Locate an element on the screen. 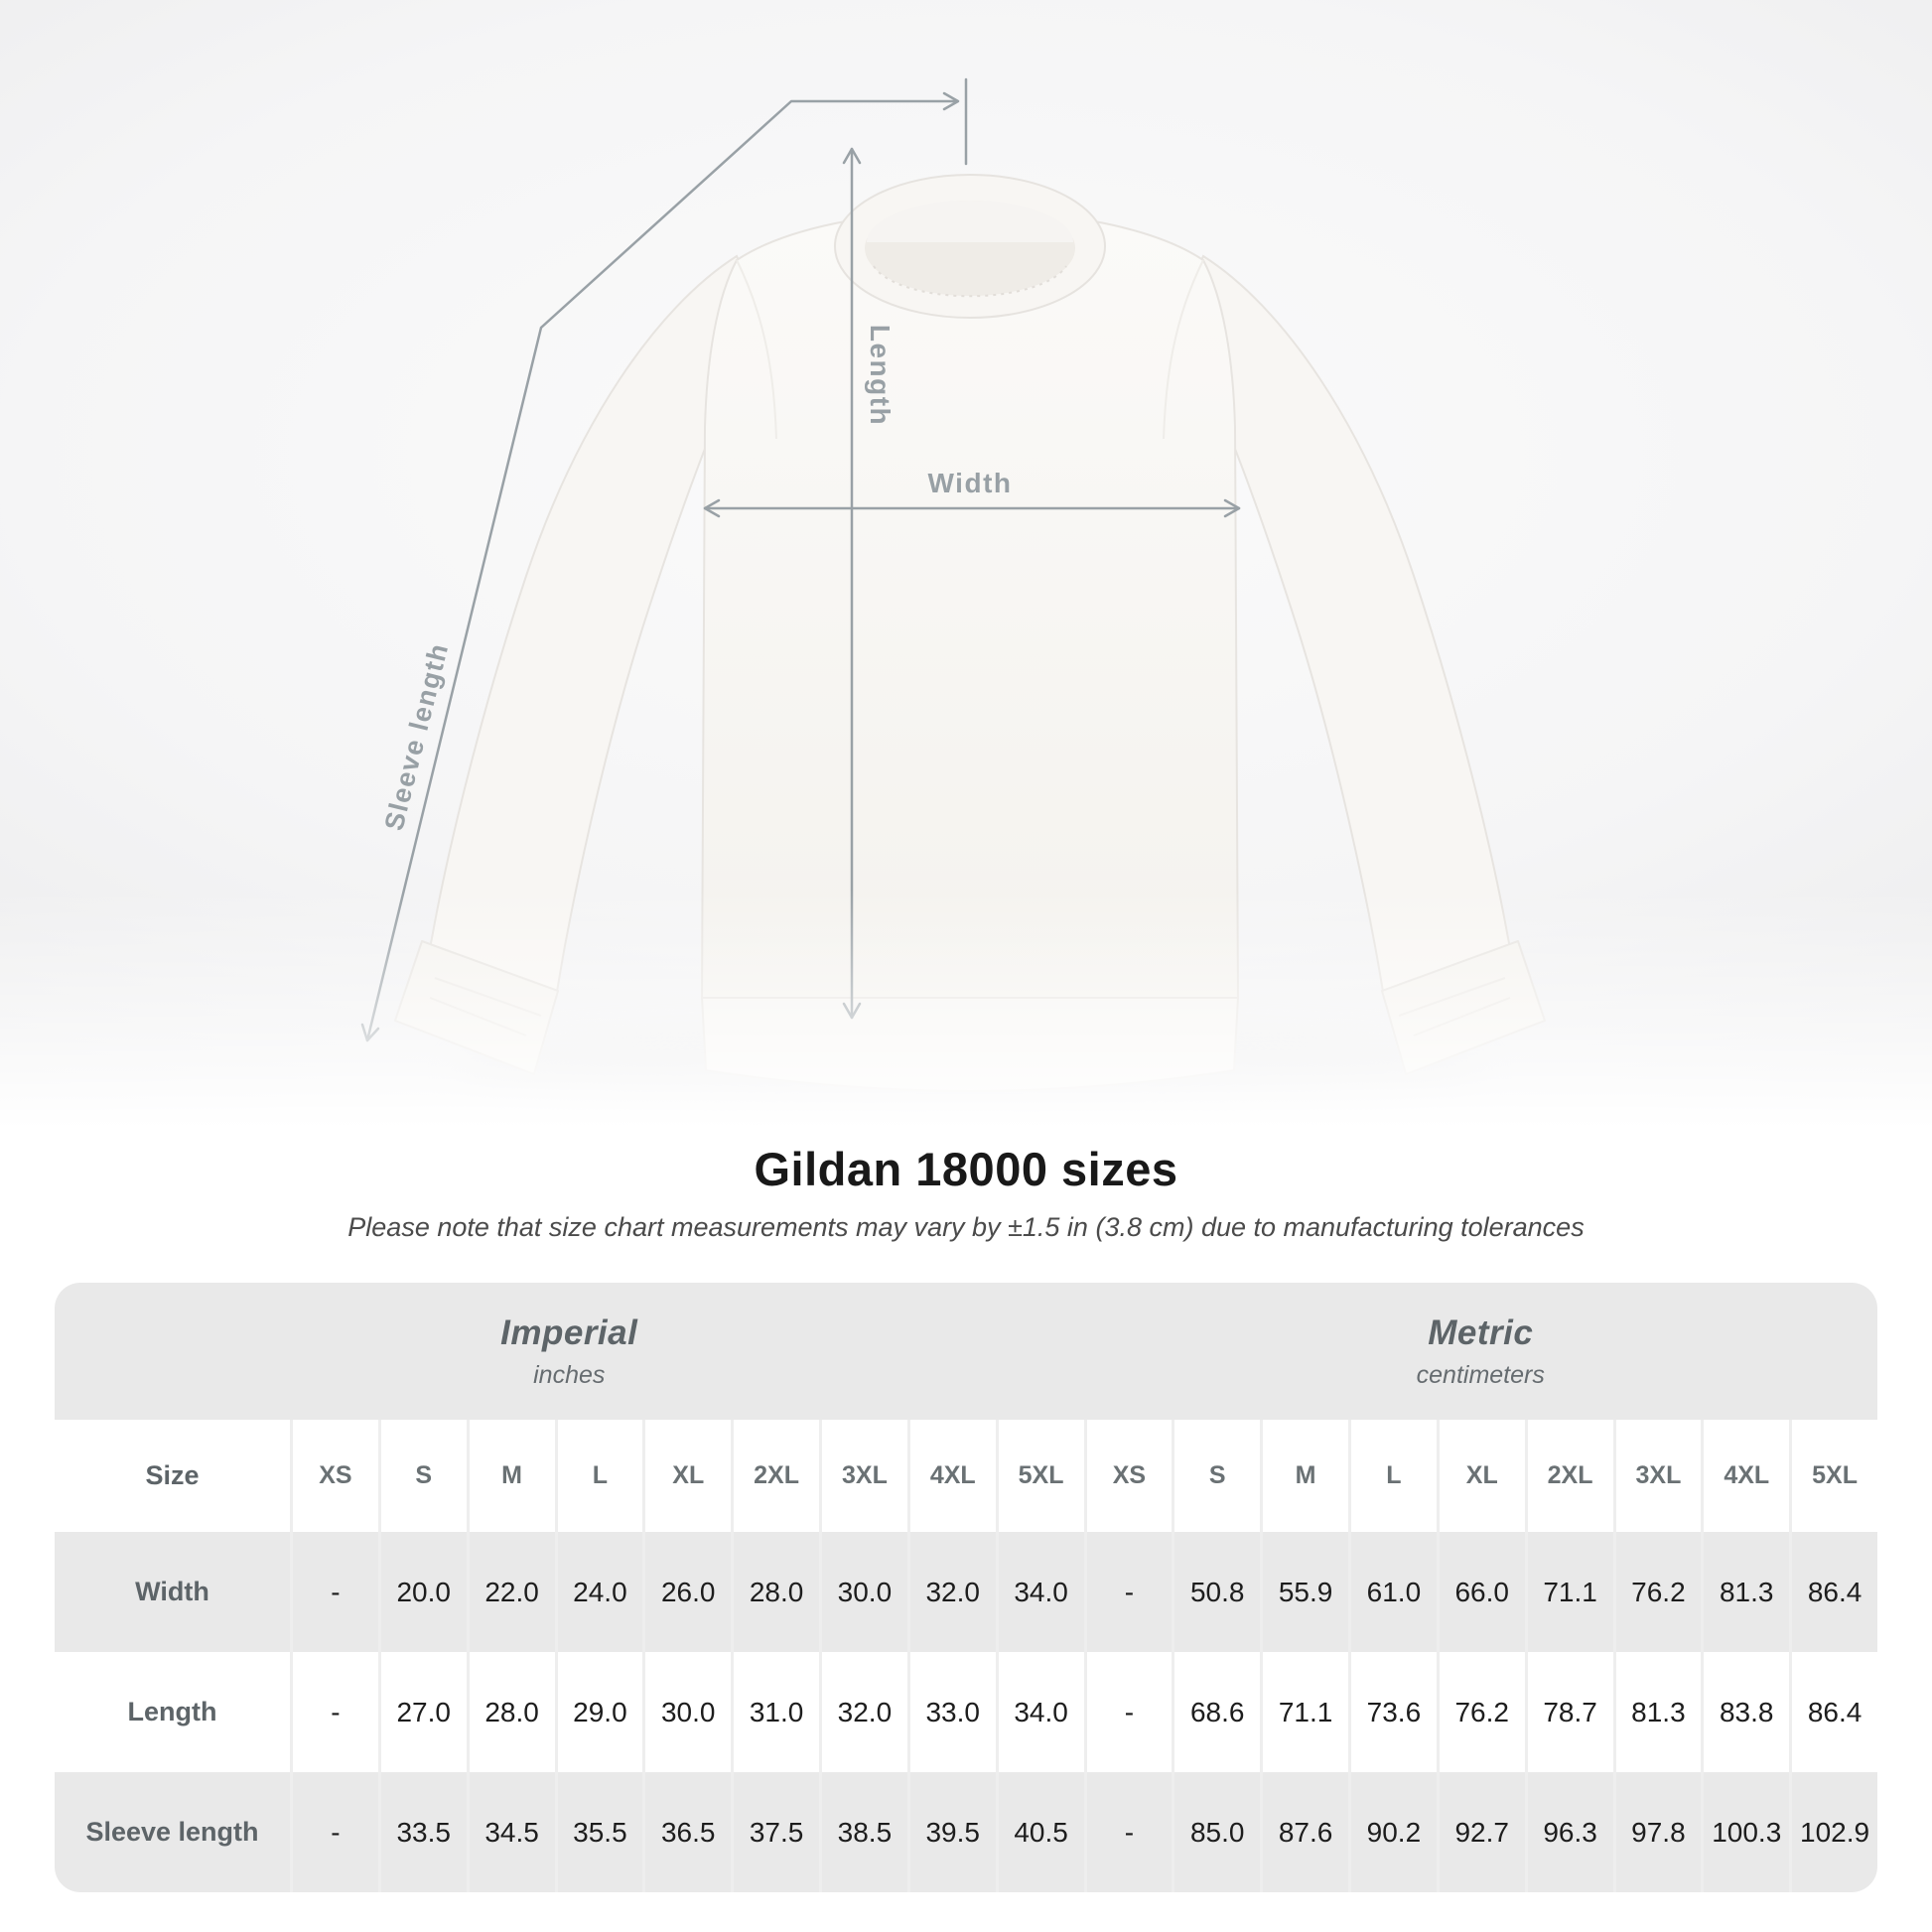  table-cell: 73.6 is located at coordinates (1393, 1712).